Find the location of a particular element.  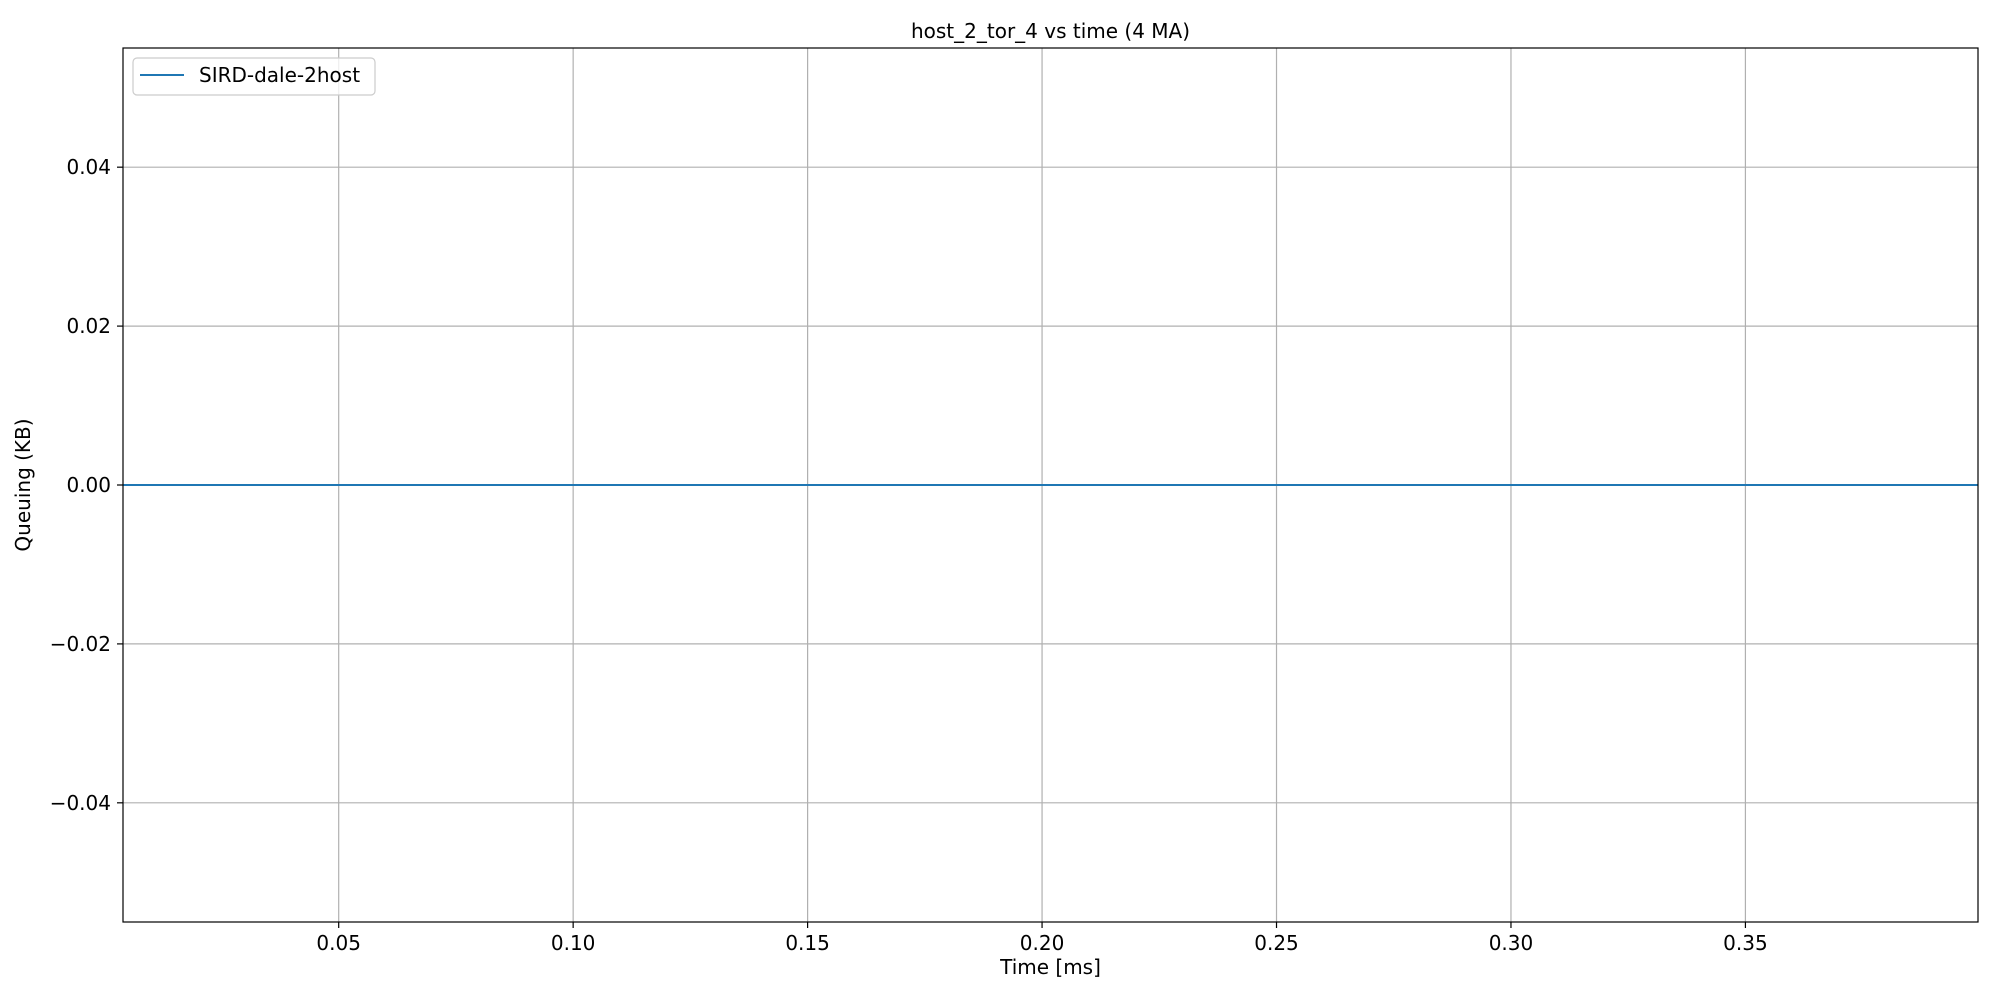

x-tick-label: 0.10 is located at coordinates (573, 943).